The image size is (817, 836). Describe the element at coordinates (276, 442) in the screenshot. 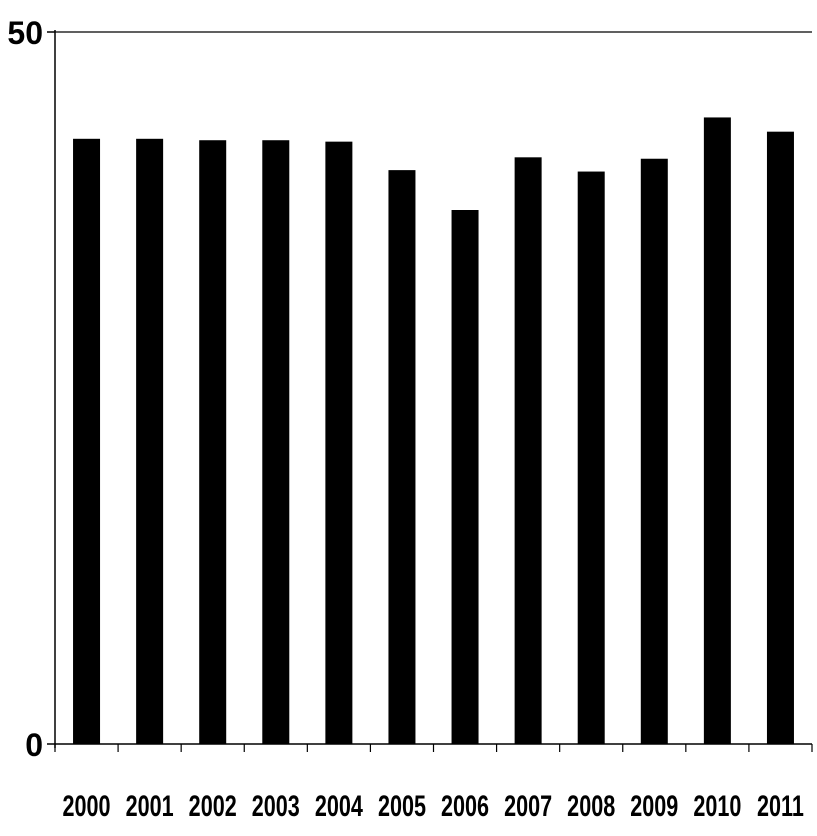

I see `bar-2003` at that location.